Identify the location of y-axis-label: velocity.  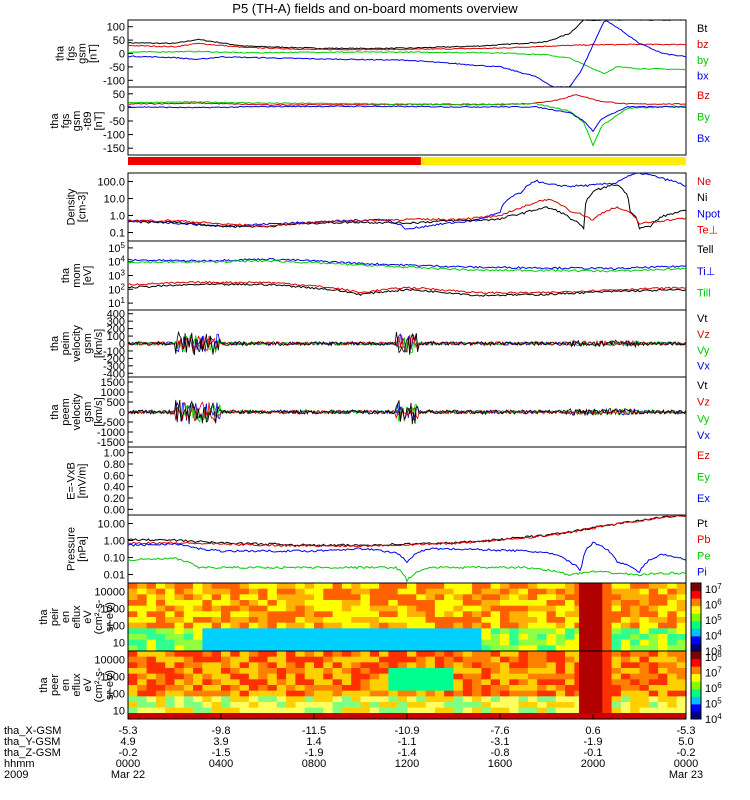
(77, 411).